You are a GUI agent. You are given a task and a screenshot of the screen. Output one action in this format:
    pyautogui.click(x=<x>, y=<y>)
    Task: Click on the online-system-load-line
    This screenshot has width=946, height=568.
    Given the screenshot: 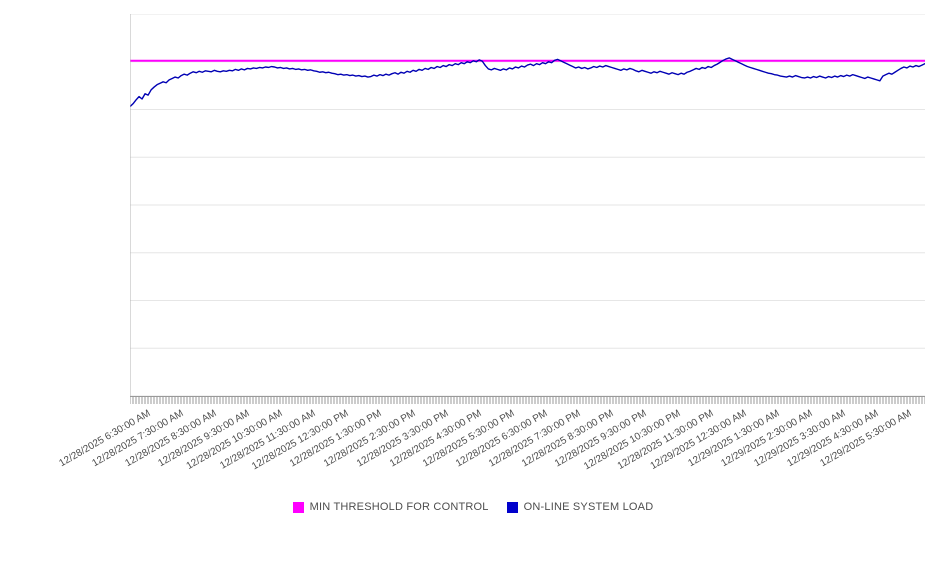 What is the action you would take?
    pyautogui.click(x=527, y=82)
    